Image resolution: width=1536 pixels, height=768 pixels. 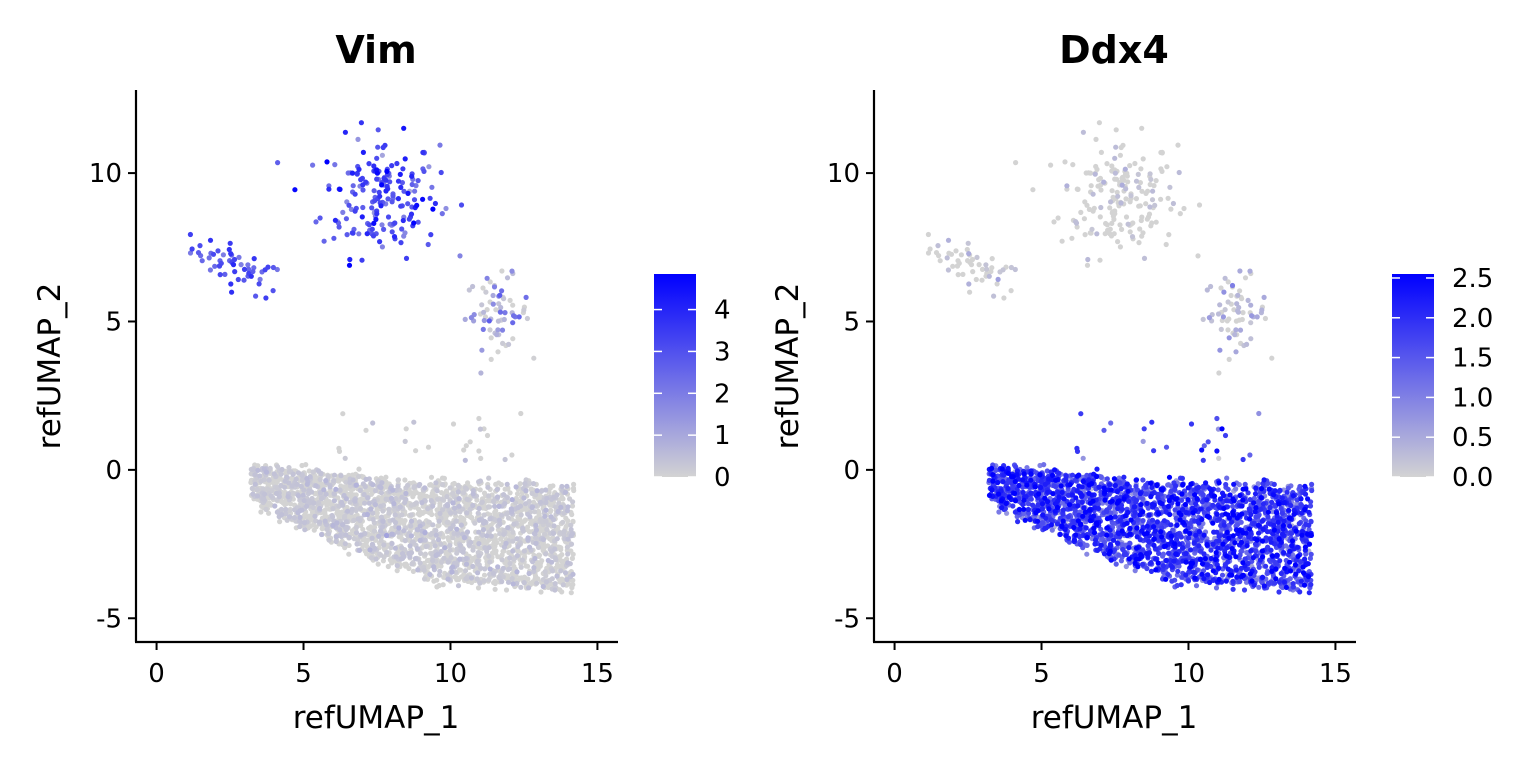 I want to click on colorbar-tick-label: 2, so click(x=722, y=394).